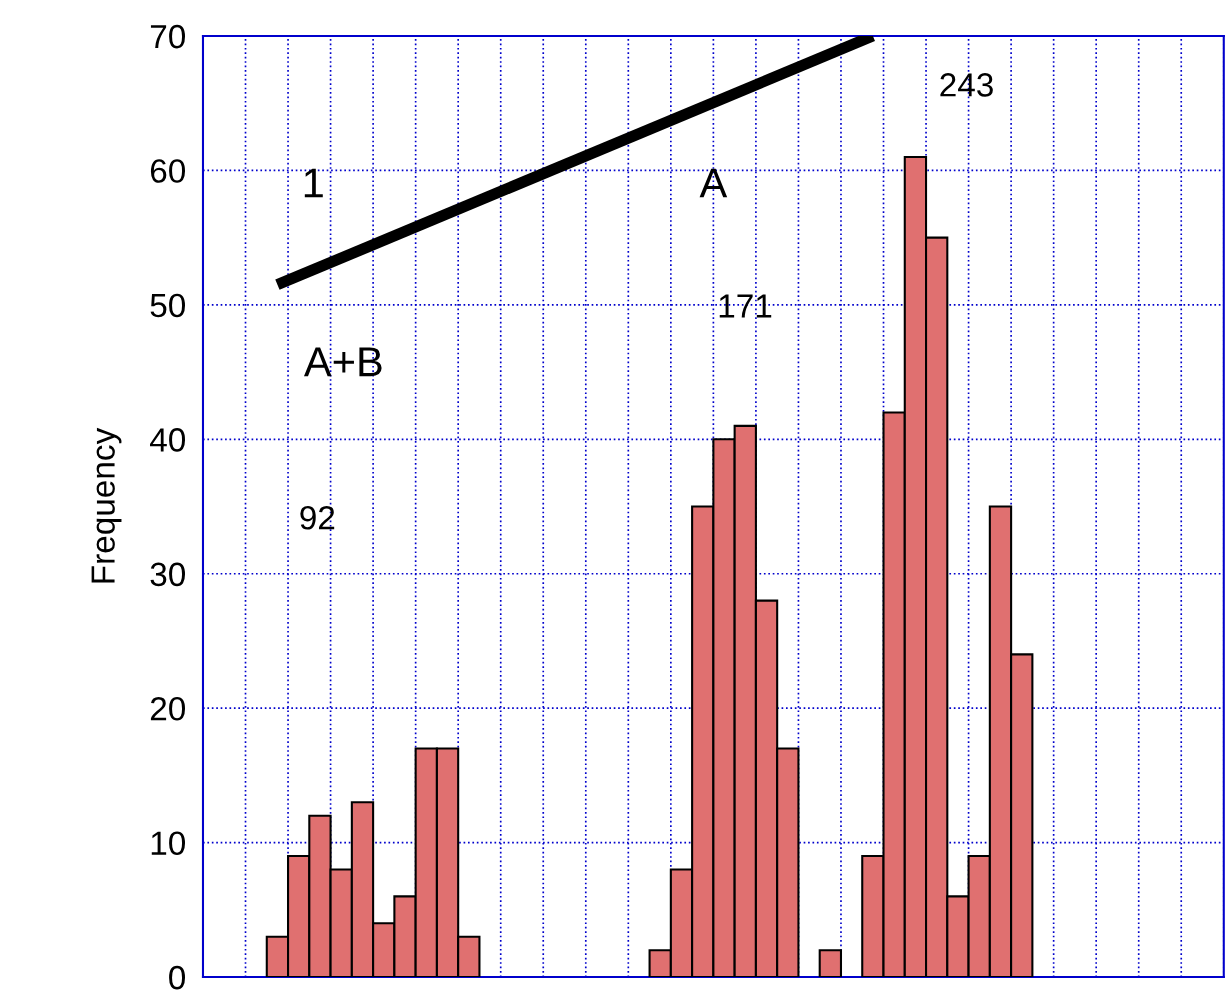 The image size is (1225, 997). What do you see at coordinates (745, 306) in the screenshot?
I see `annotation: 171` at bounding box center [745, 306].